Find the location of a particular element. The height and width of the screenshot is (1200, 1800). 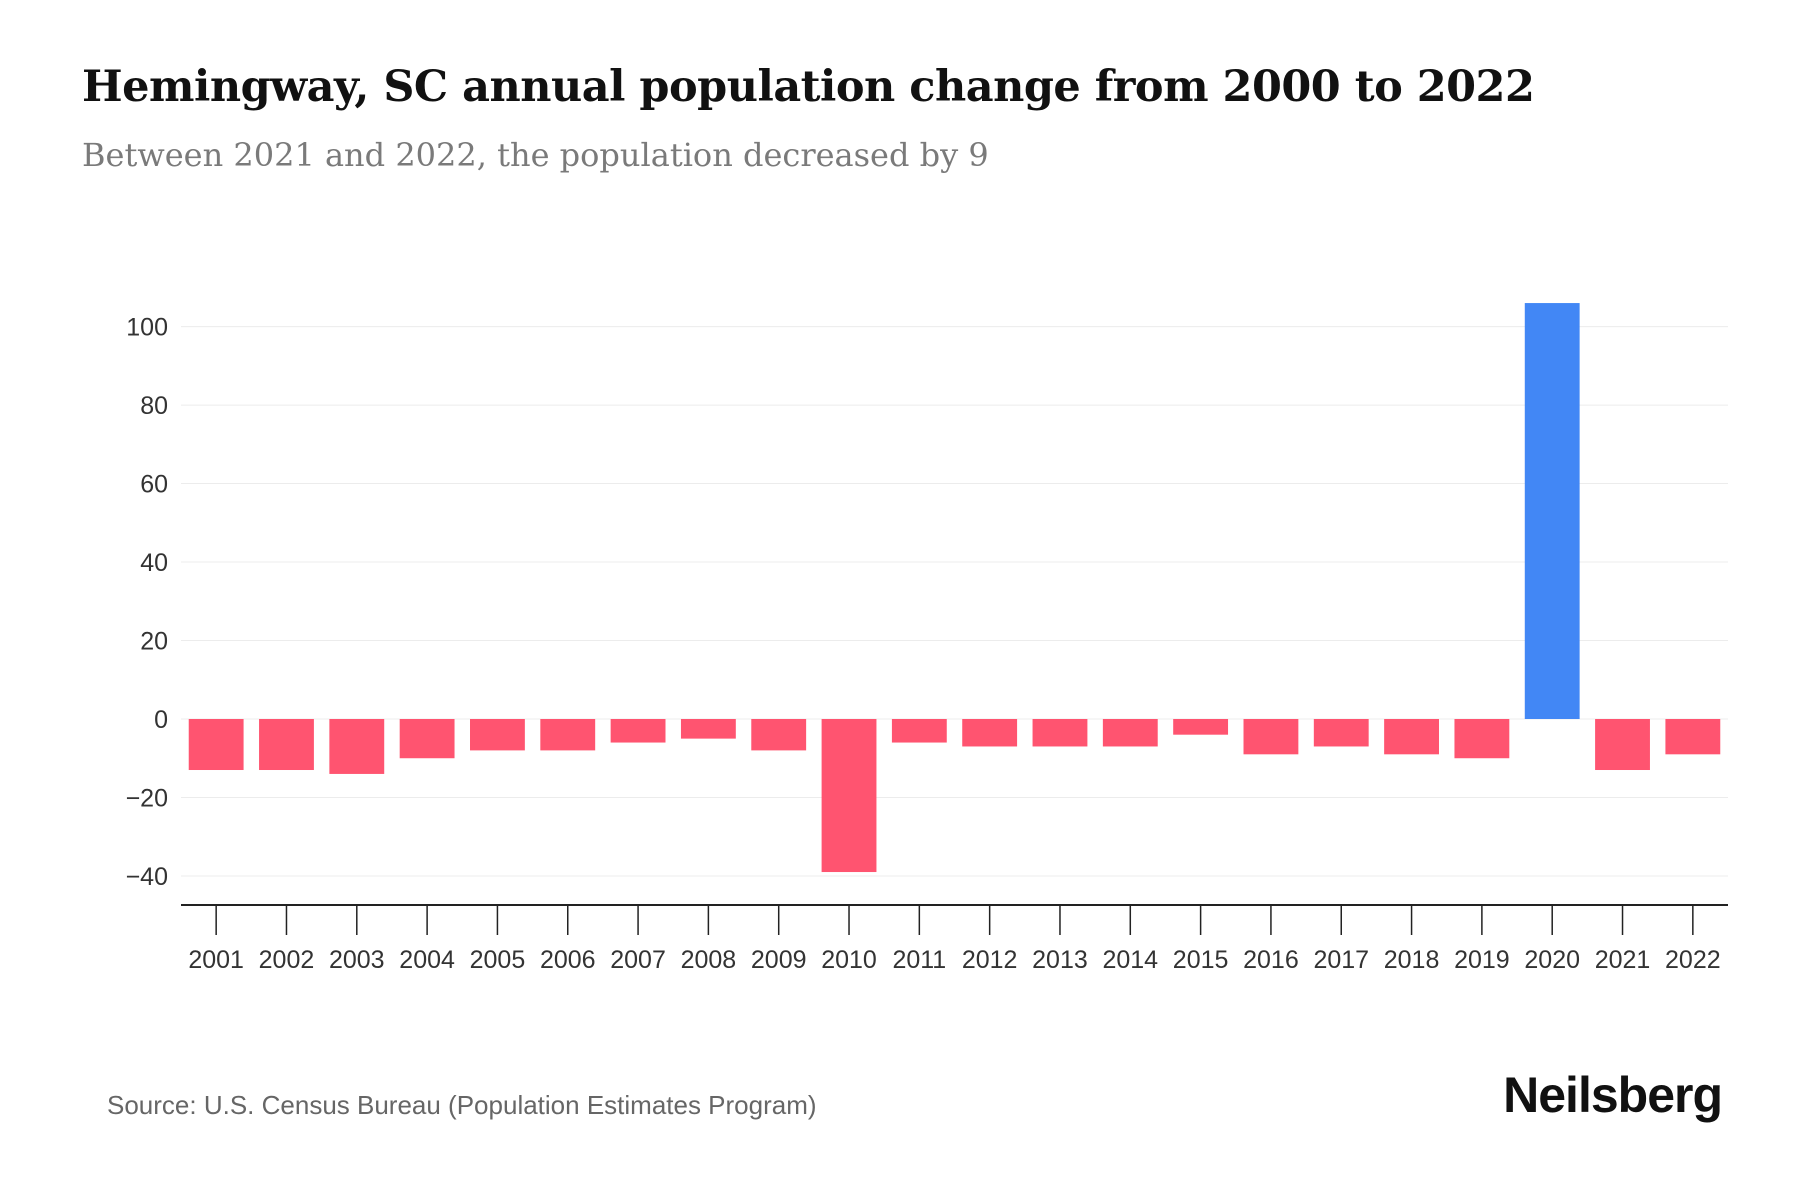

bar-2002 is located at coordinates (286, 745).